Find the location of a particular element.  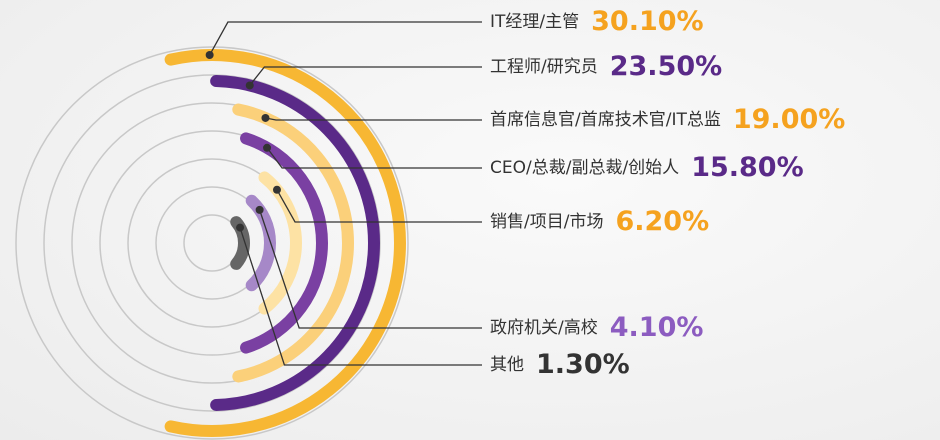

category-text: 销售/项目/市场 is located at coordinates (546, 222).